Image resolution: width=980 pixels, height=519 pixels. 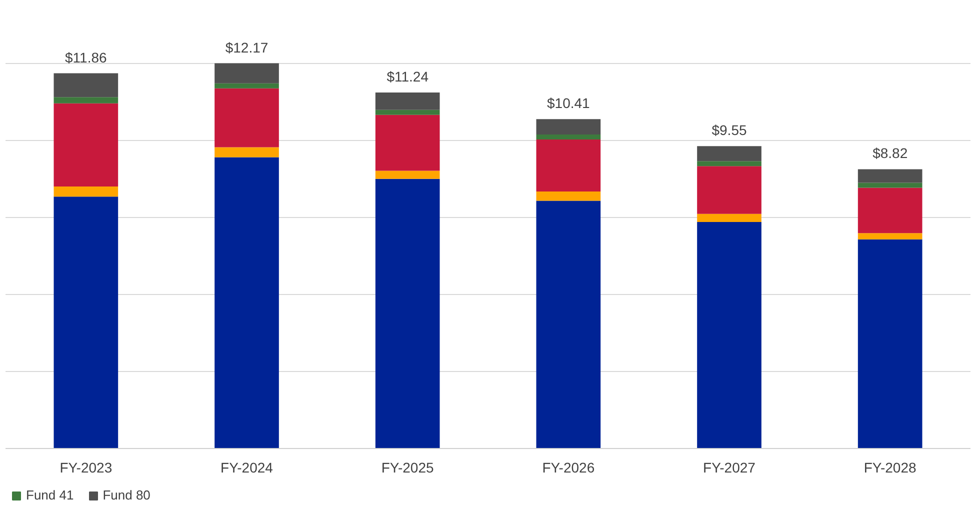 I want to click on annotation: $10.41, so click(x=568, y=103).